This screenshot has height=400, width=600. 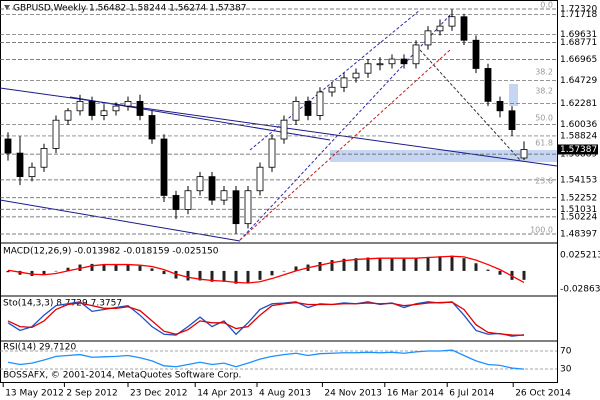 I want to click on x-tick-label: 6 Jul 2014, so click(x=471, y=394).